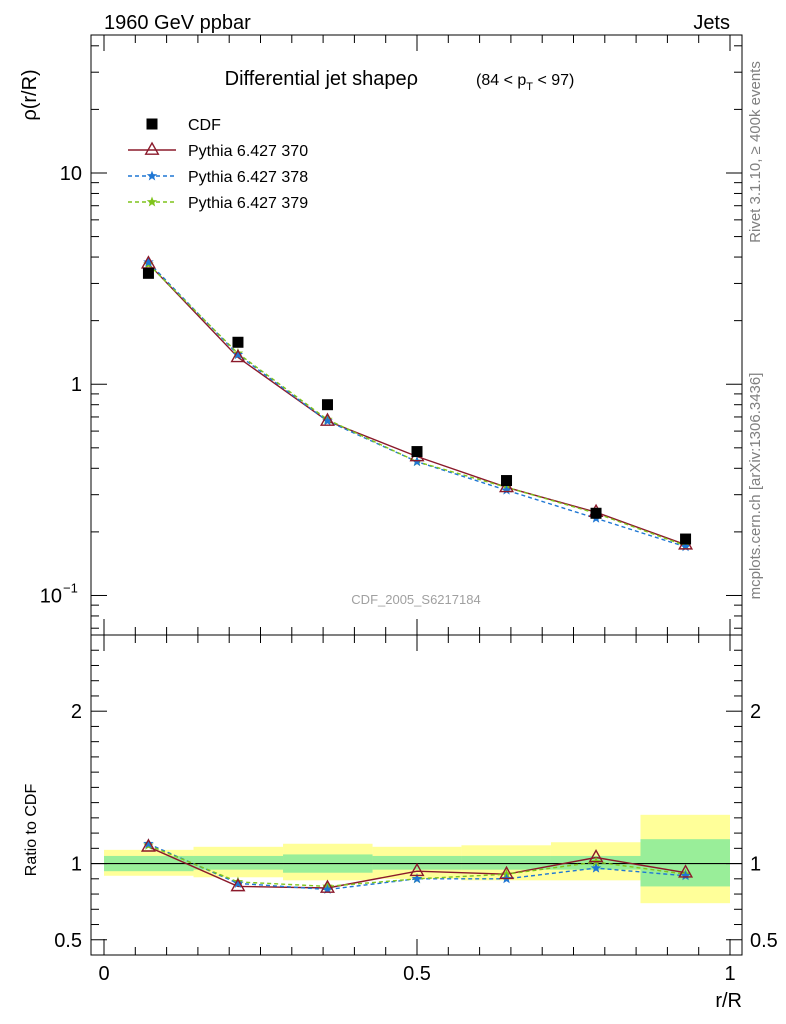 The height and width of the screenshot is (1024, 786). I want to click on mcplots-label: mcplots.cern.ch [arXiv:1306.3436], so click(755, 486).